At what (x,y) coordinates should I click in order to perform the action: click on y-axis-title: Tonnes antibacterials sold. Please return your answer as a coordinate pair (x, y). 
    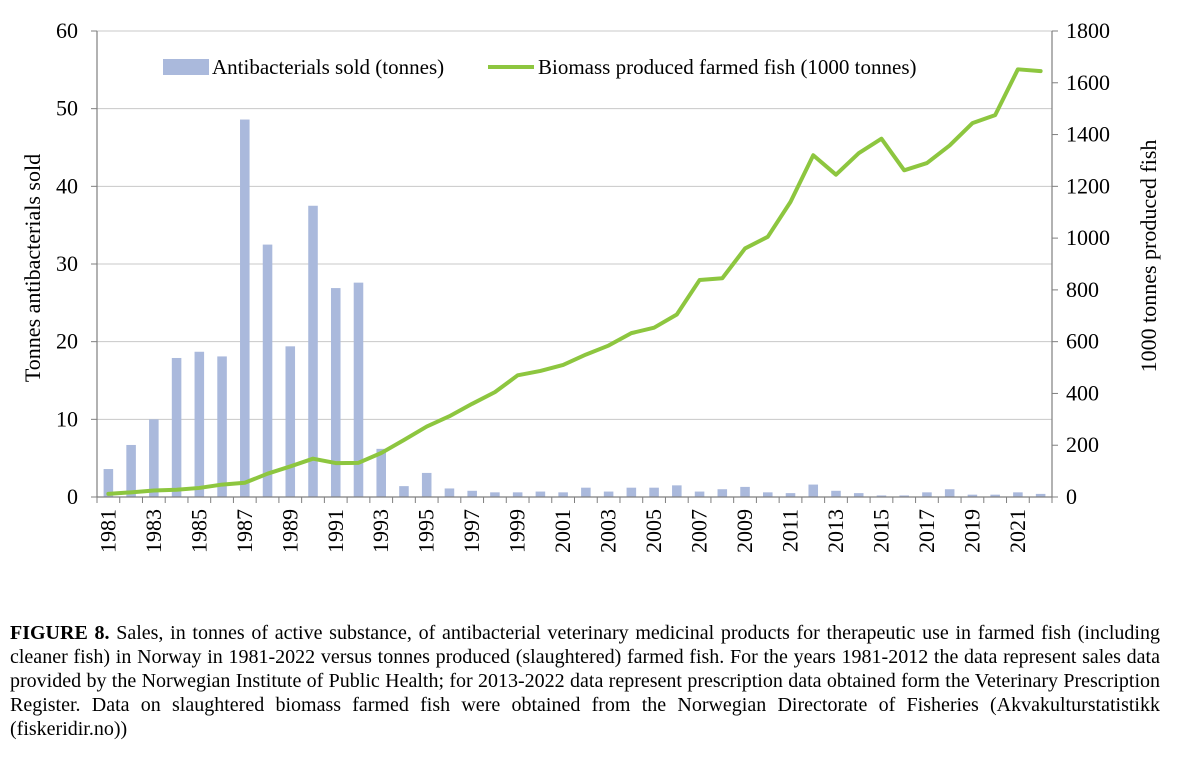
    Looking at the image, I should click on (32, 268).